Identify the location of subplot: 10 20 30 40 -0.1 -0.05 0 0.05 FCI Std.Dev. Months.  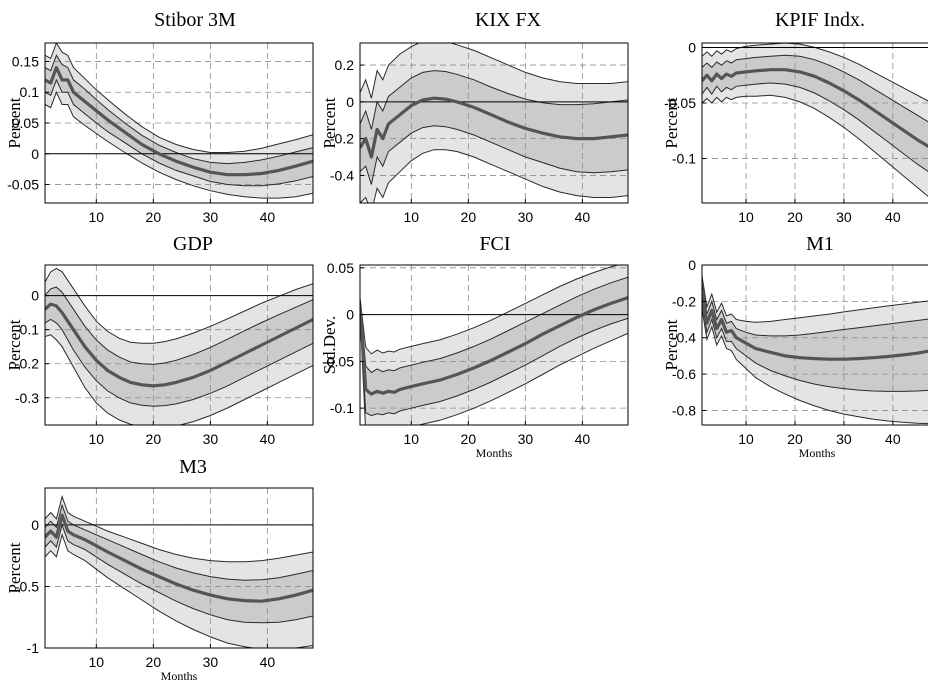
(474, 346).